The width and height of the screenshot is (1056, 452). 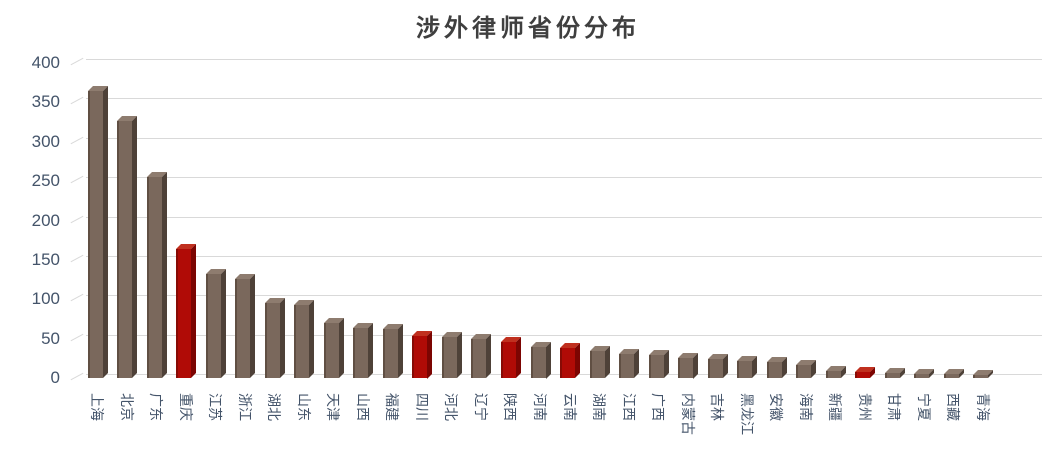 What do you see at coordinates (540, 407) in the screenshot?
I see `x-axis-category-label: 河南` at bounding box center [540, 407].